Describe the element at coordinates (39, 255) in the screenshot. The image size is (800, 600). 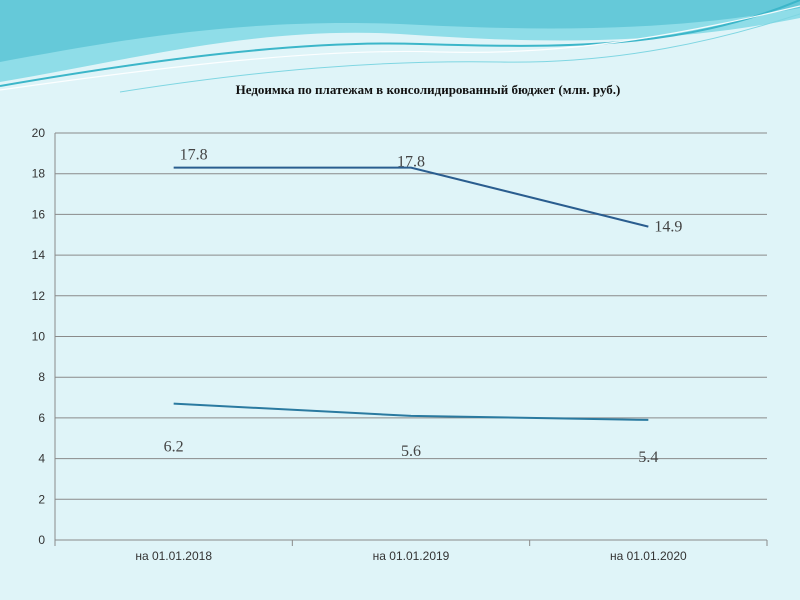
I see `y-tick-label: 14` at that location.